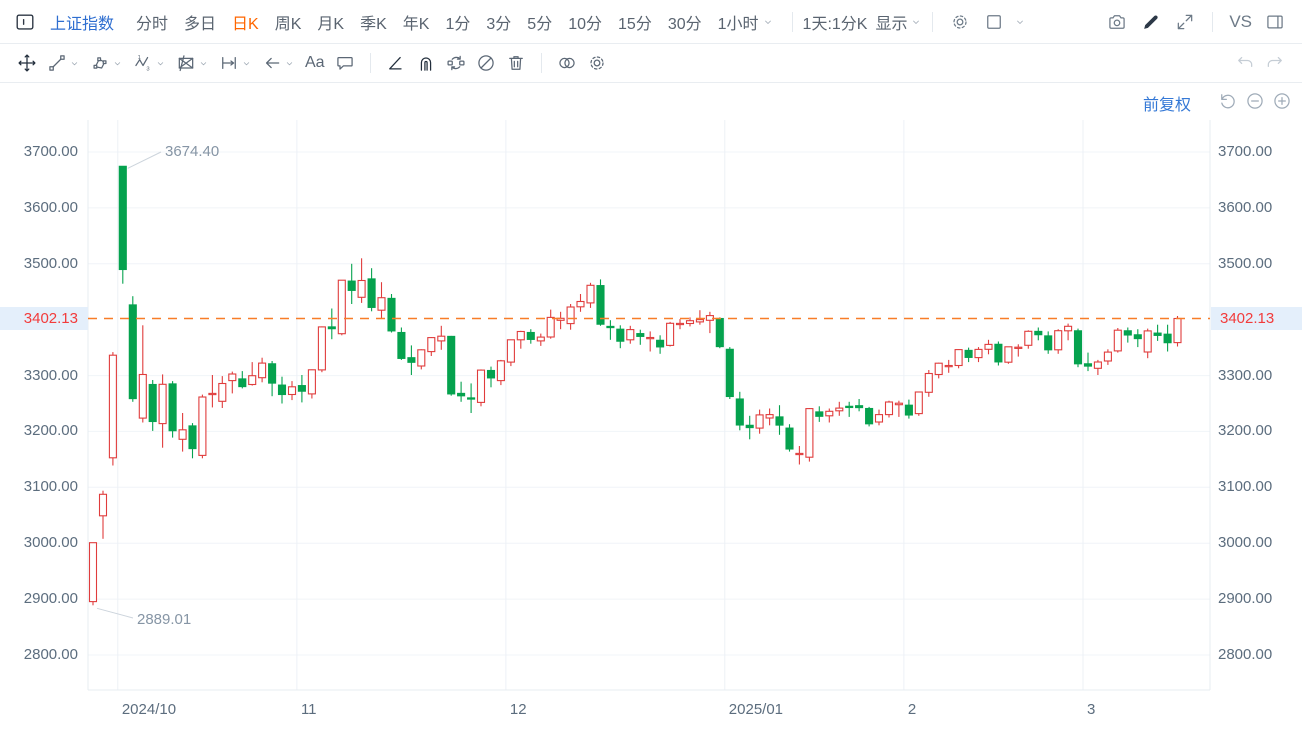  What do you see at coordinates (1275, 63) in the screenshot?
I see `redo-icon` at bounding box center [1275, 63].